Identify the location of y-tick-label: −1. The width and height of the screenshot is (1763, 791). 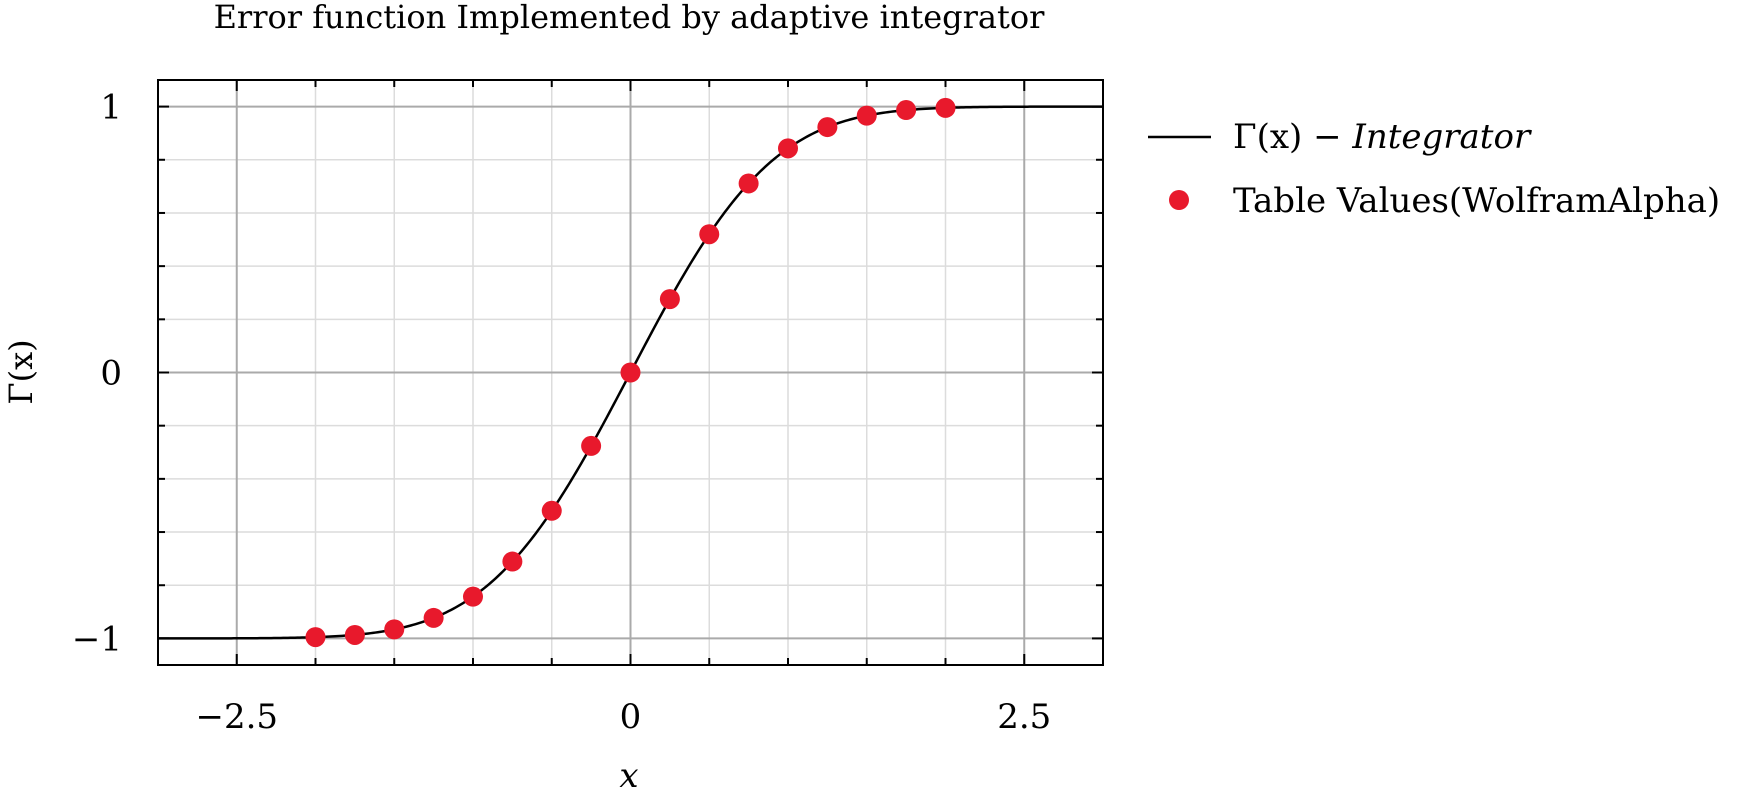
(97, 639).